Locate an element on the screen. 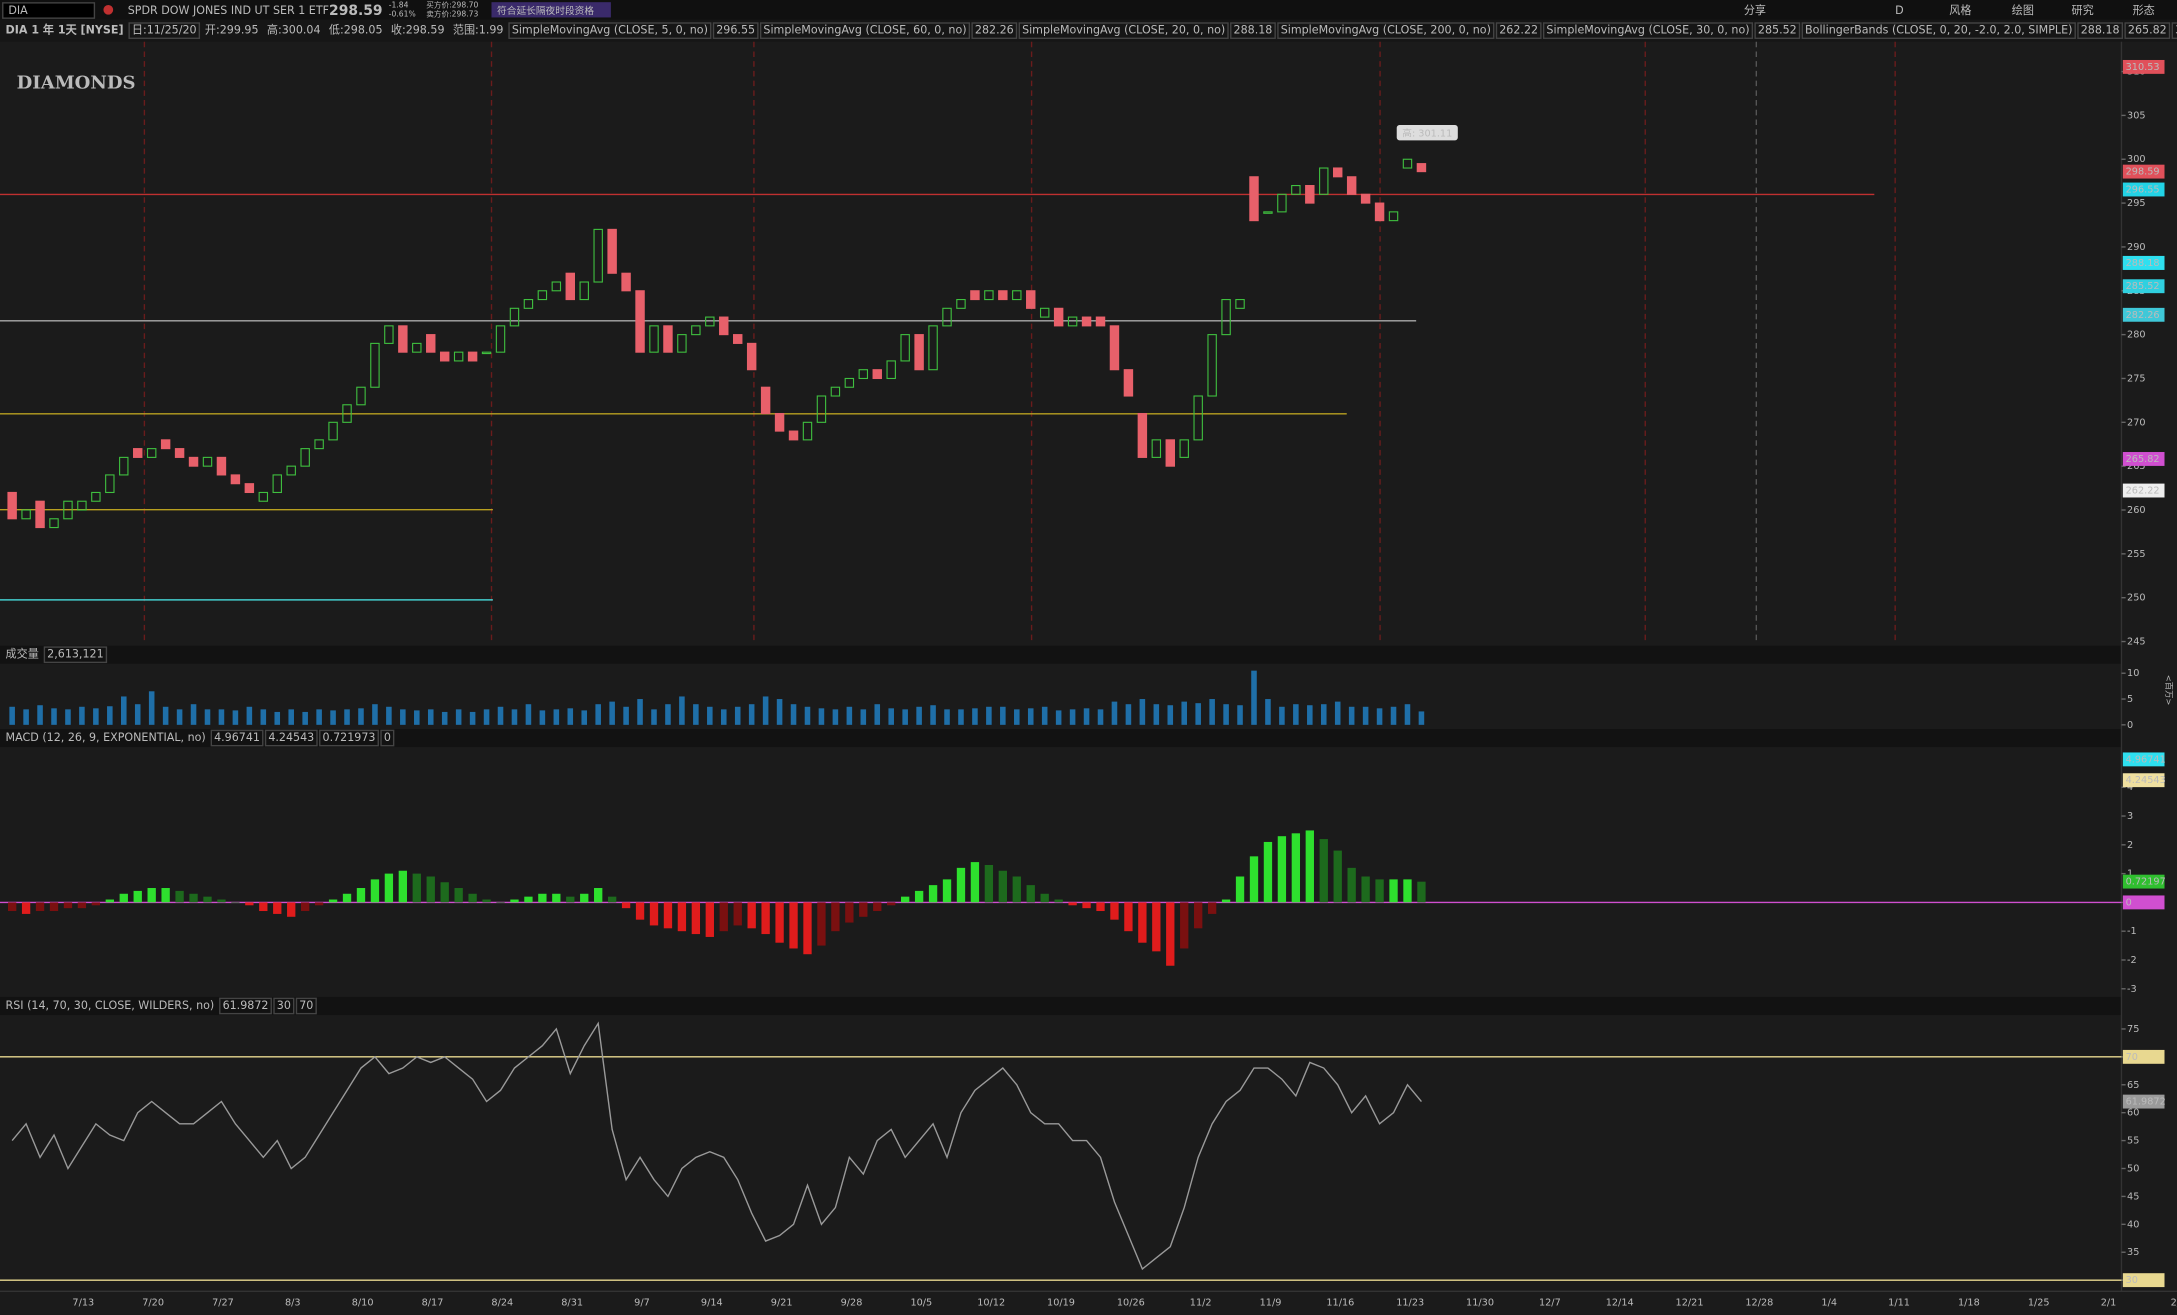  y-tick-label: 10 is located at coordinates (2133, 673).